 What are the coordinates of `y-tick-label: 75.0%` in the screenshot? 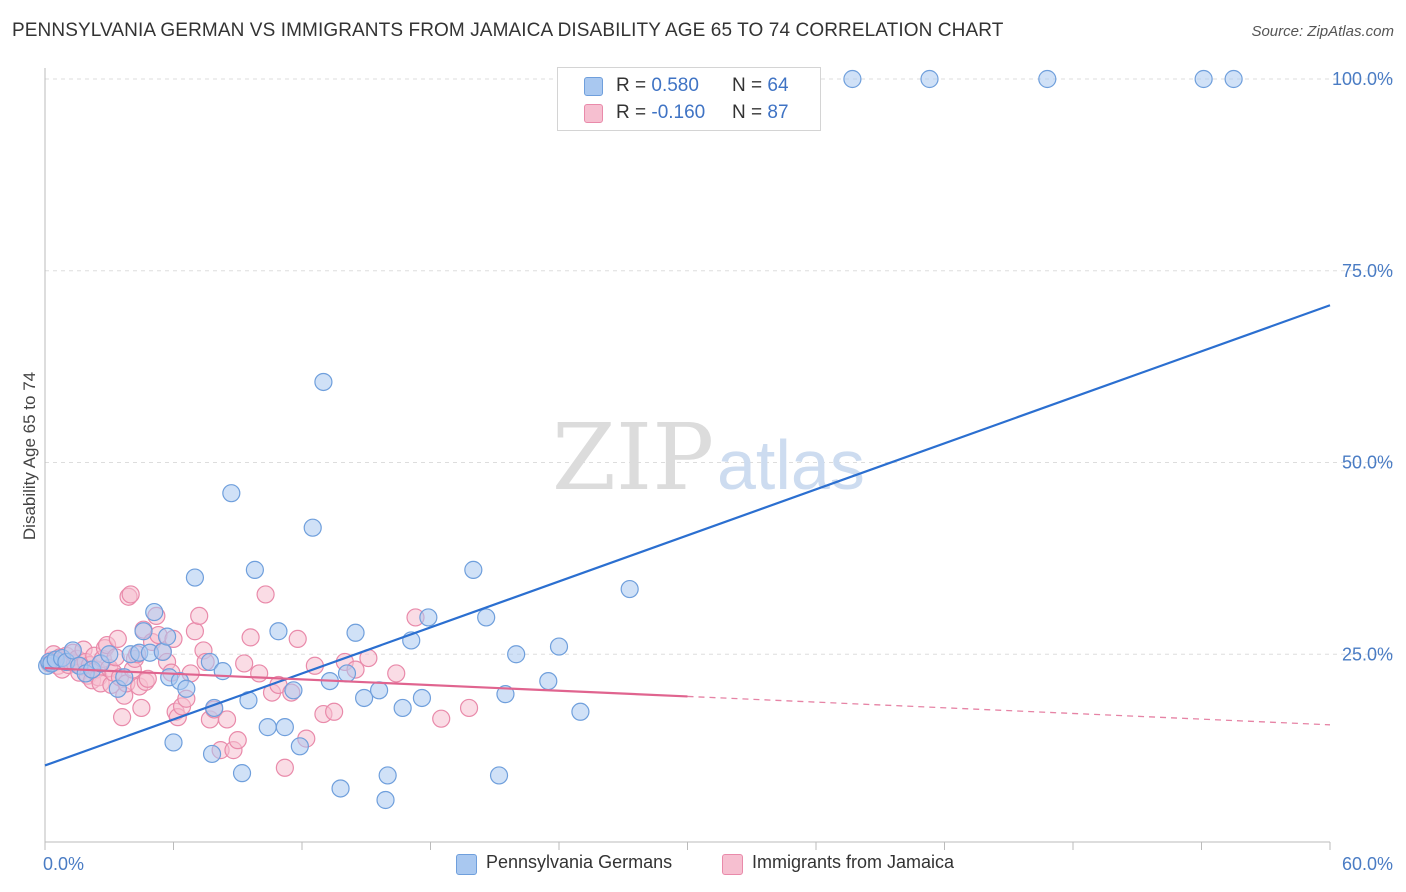 It's located at (1367, 271).